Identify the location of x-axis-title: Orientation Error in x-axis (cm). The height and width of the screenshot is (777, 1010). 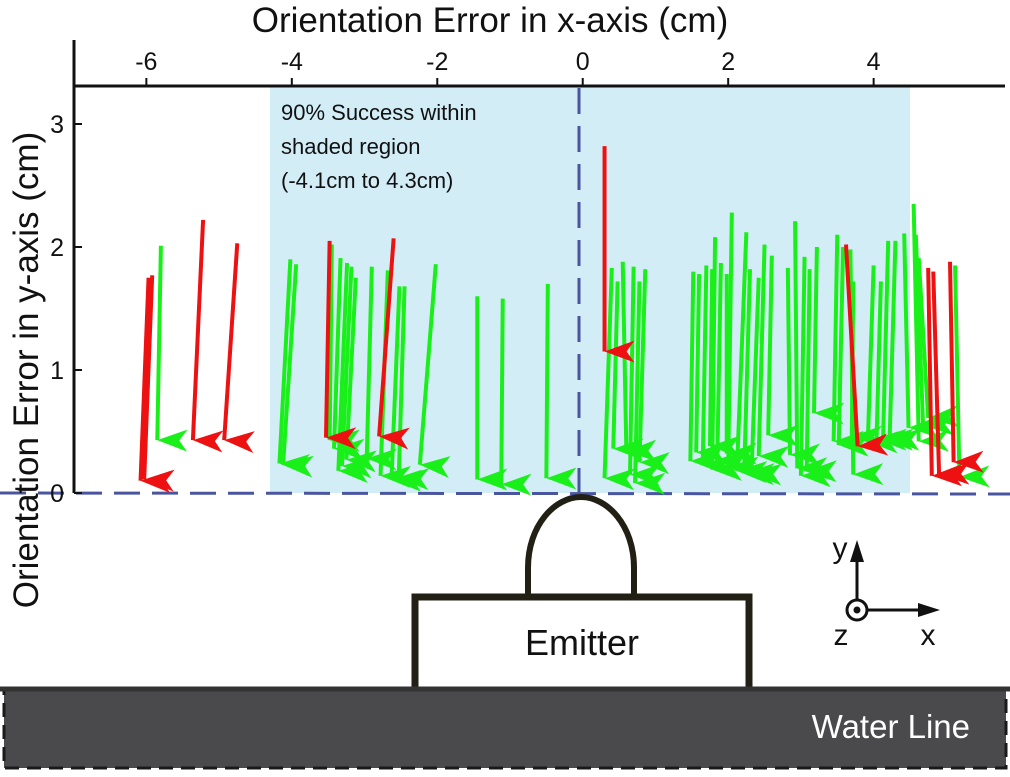
(490, 20).